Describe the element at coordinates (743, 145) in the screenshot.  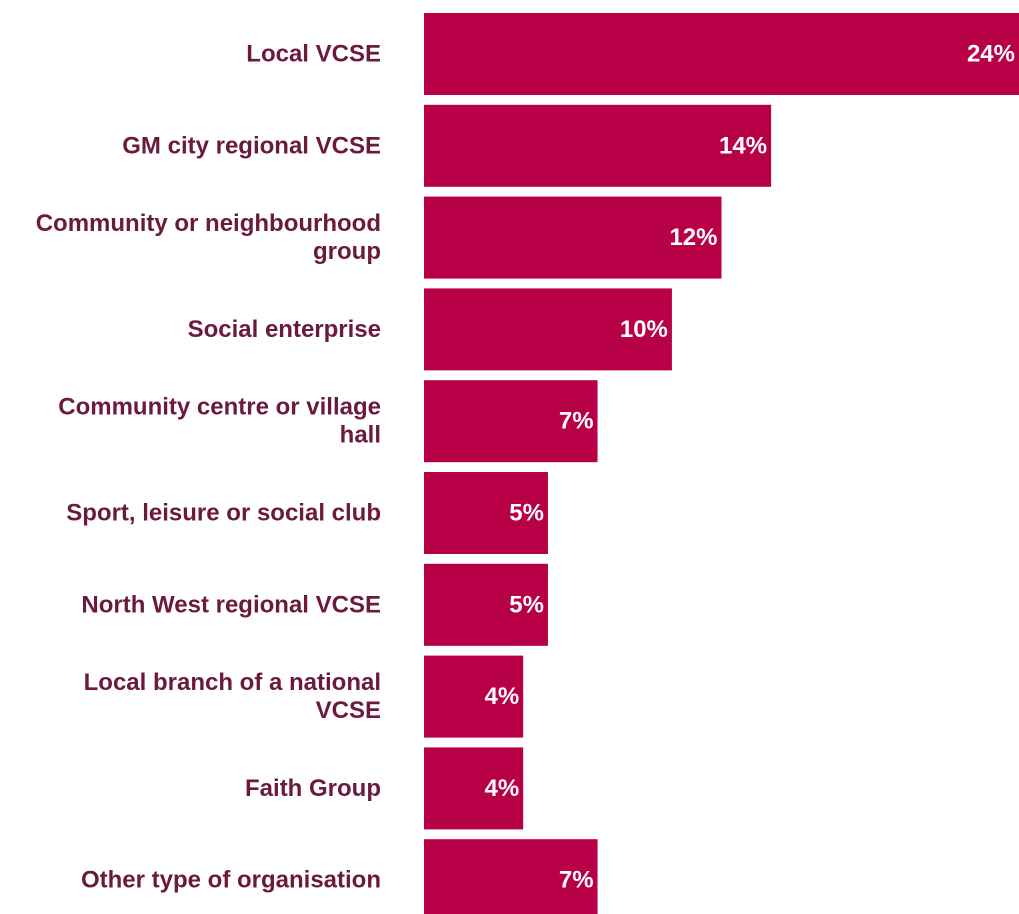
I see `bar-value-label: 14%` at that location.